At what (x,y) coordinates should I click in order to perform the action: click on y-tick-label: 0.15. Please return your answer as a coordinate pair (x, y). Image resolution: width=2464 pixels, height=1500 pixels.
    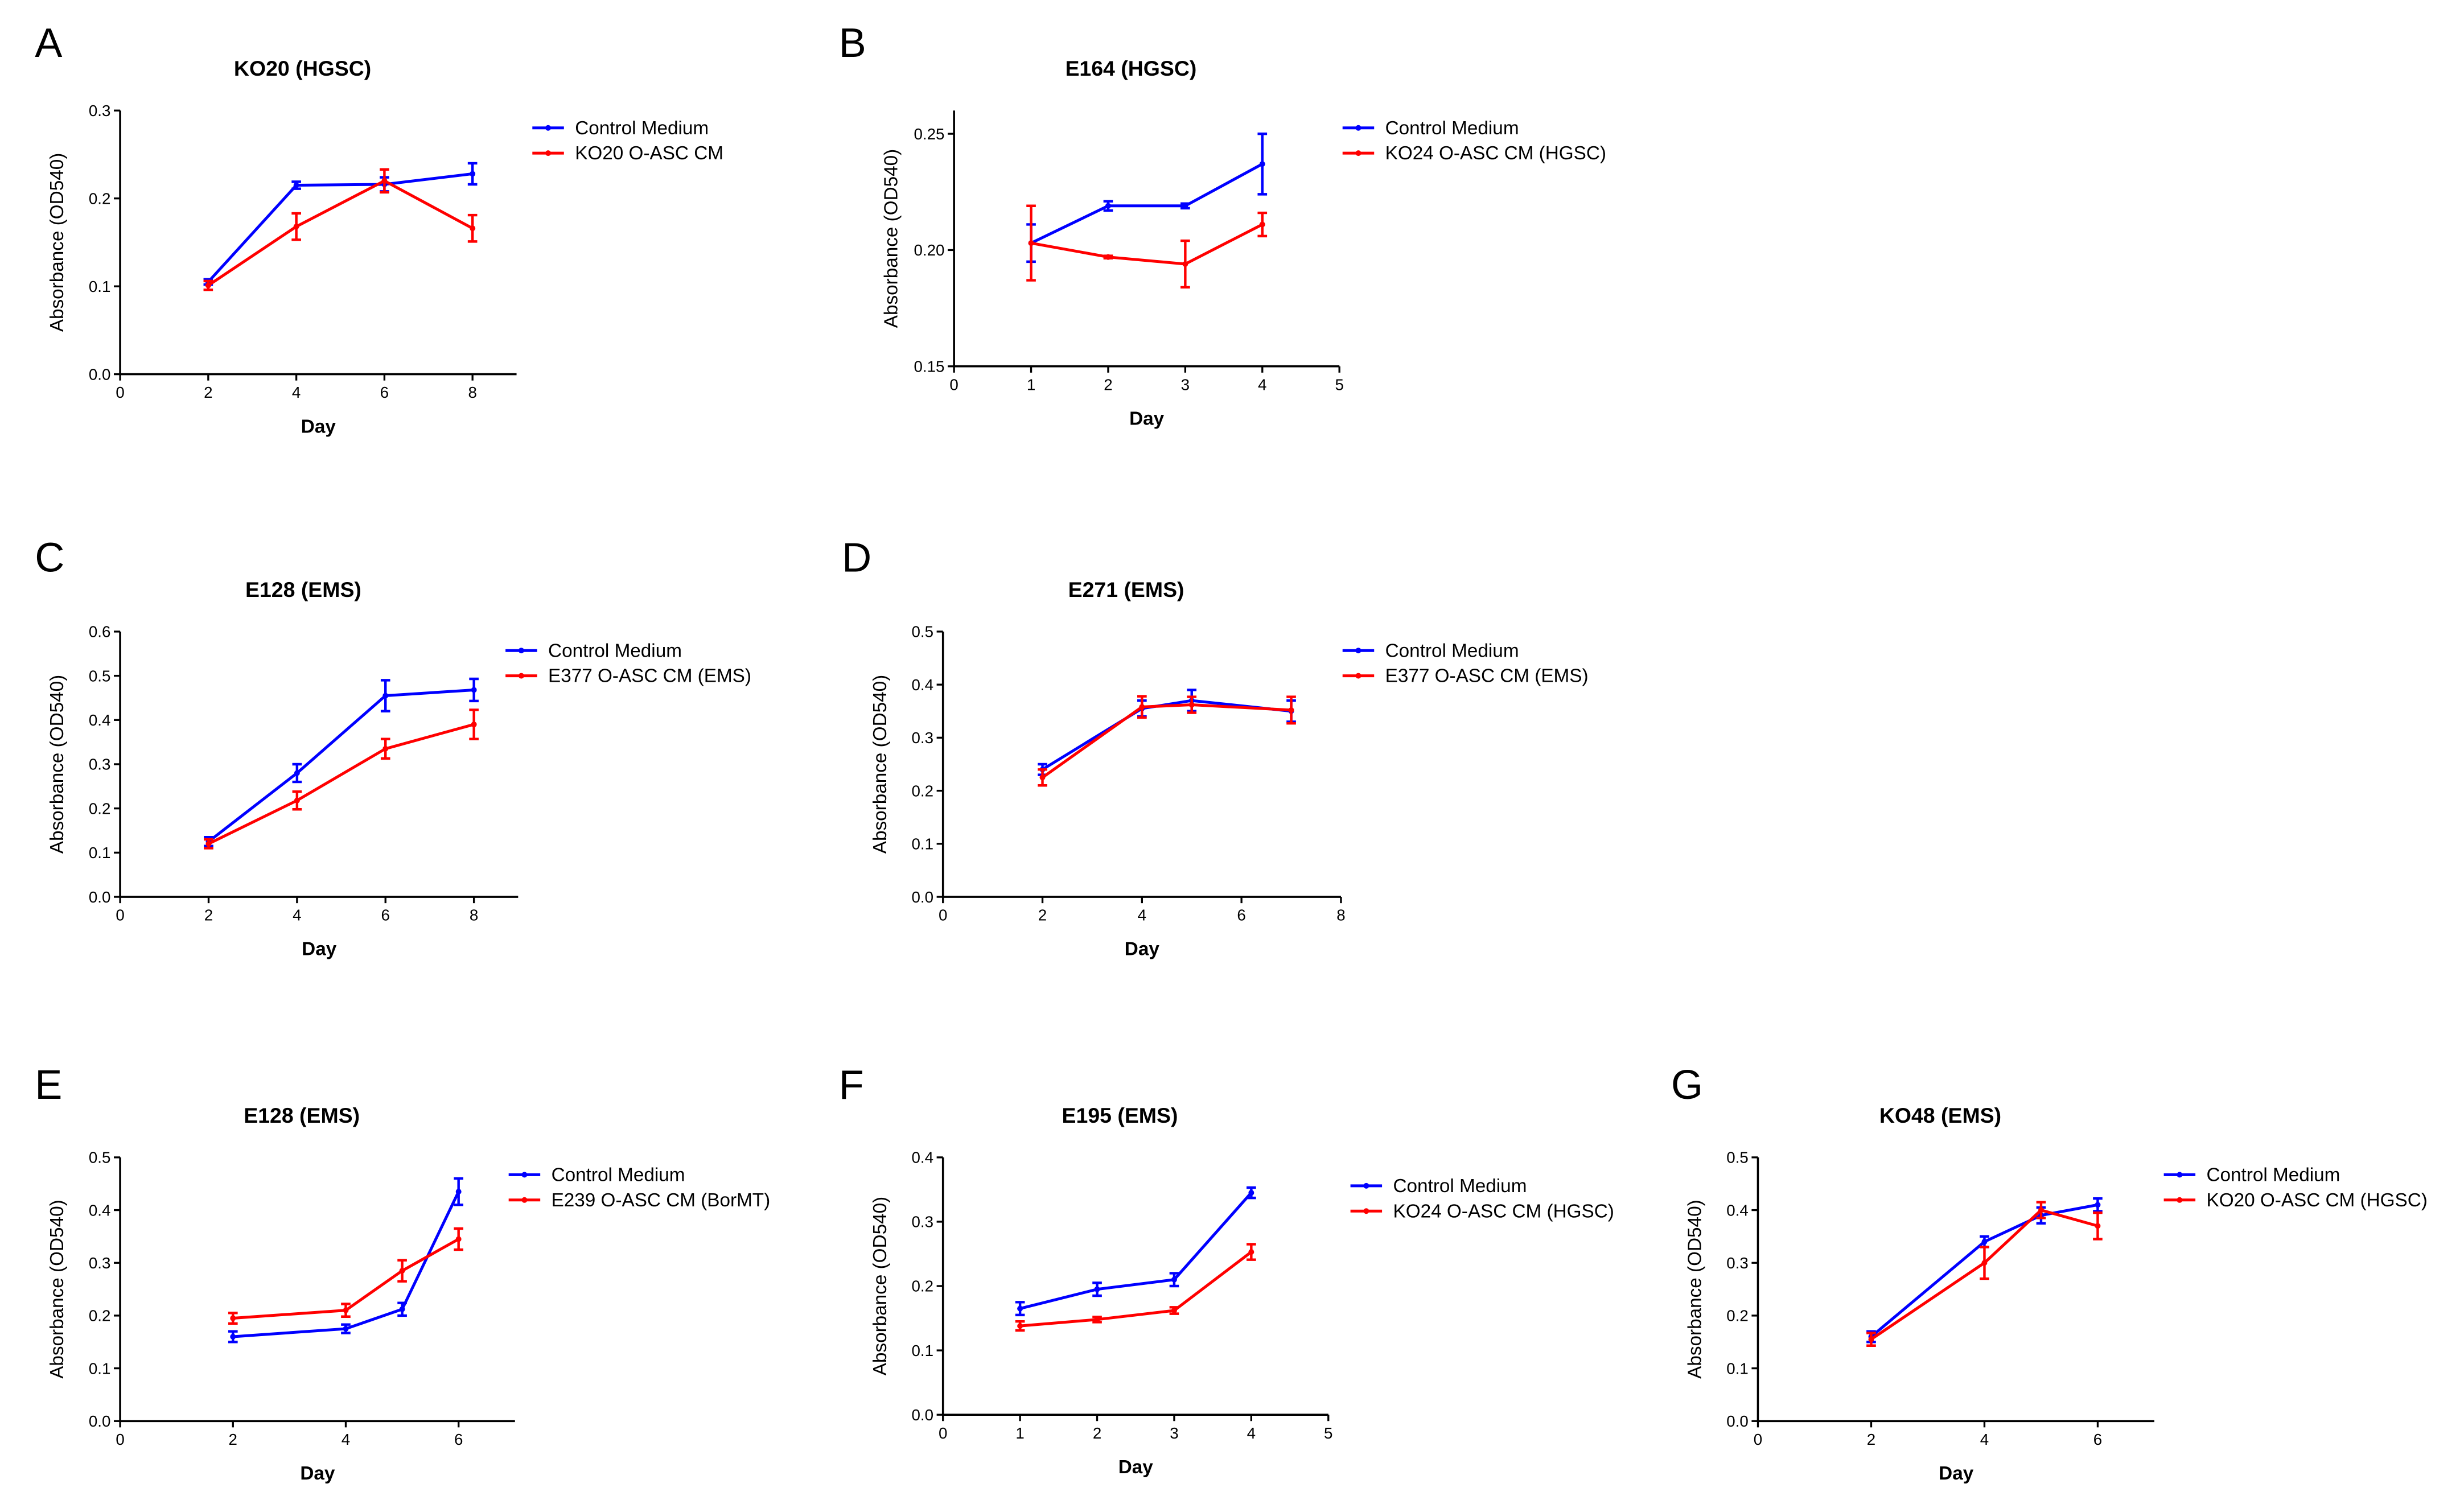
    Looking at the image, I should click on (929, 366).